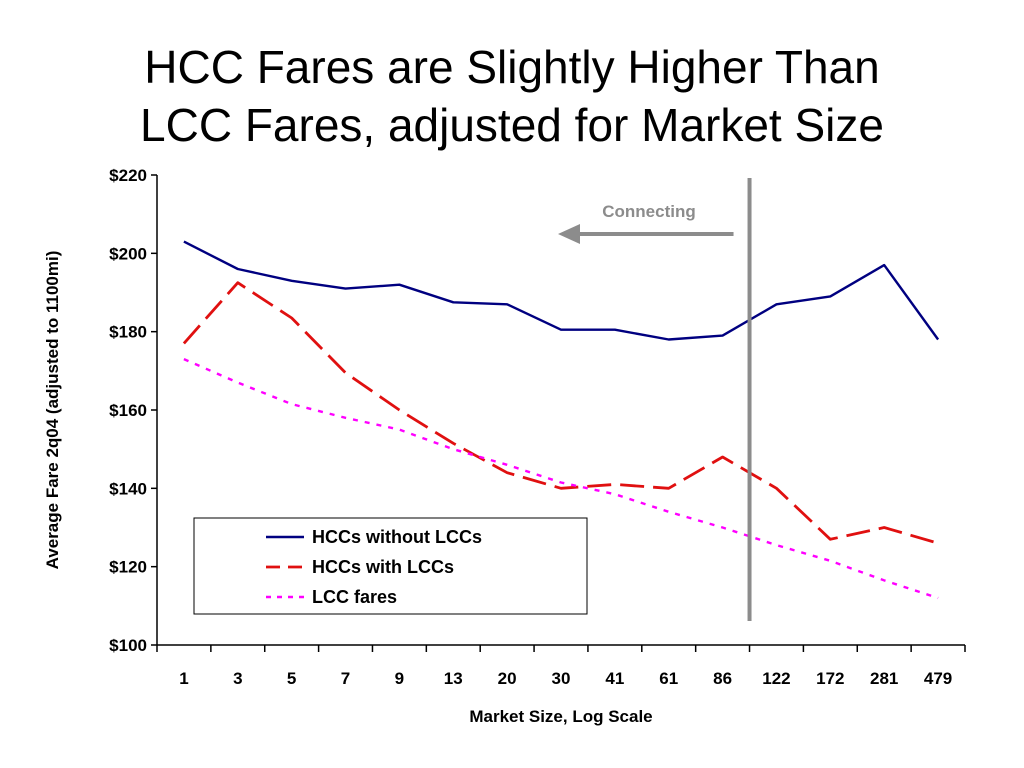 This screenshot has width=1024, height=768. I want to click on legend-label-2: HCCs with LCCs, so click(383, 567).